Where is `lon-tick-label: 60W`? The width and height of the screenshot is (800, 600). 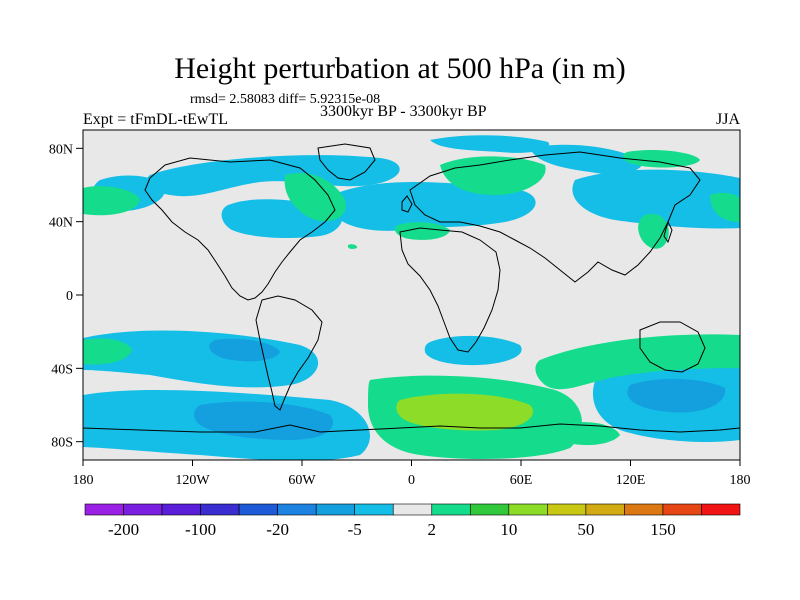 lon-tick-label: 60W is located at coordinates (302, 480).